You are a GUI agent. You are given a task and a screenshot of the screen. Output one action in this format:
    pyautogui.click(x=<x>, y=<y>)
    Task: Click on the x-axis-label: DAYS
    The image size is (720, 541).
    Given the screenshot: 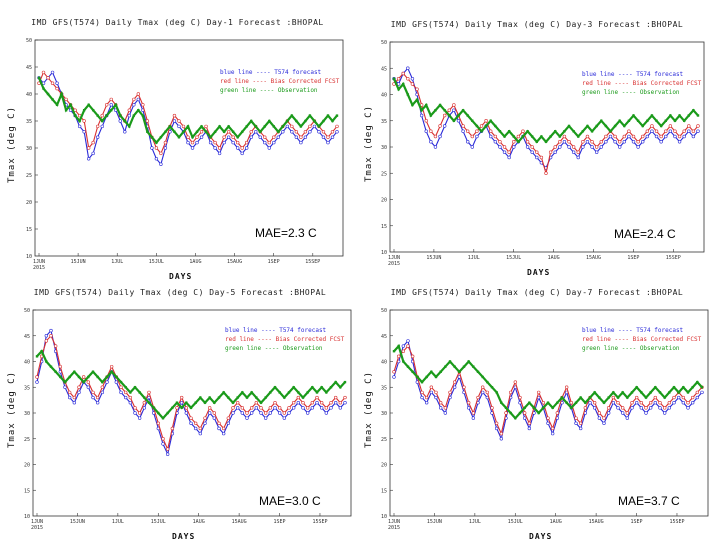 What is the action you would take?
    pyautogui.click(x=539, y=272)
    